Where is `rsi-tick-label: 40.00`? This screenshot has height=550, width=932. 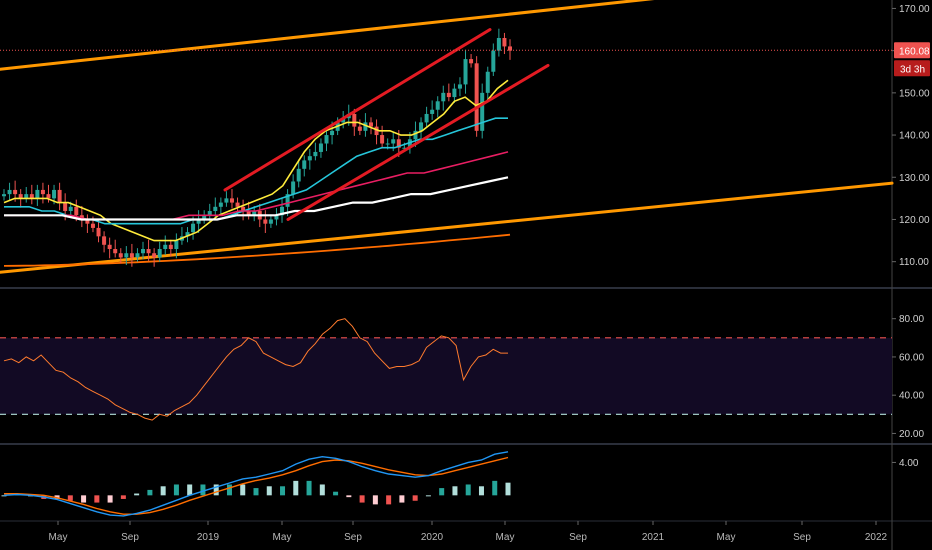
rsi-tick-label: 40.00 is located at coordinates (911, 396).